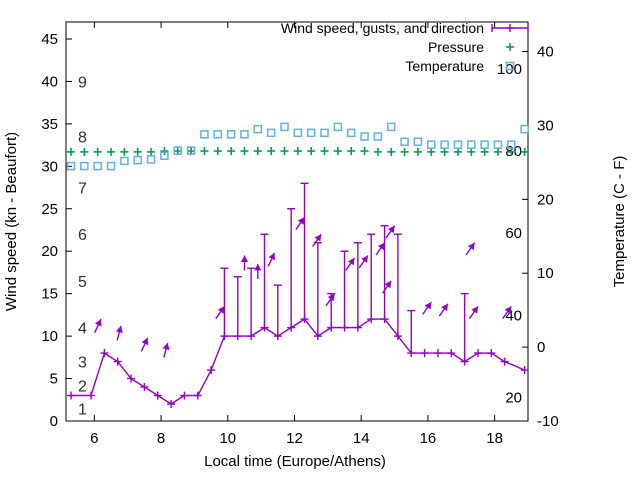  I want to click on y2-tick-label: -10, so click(548, 421).